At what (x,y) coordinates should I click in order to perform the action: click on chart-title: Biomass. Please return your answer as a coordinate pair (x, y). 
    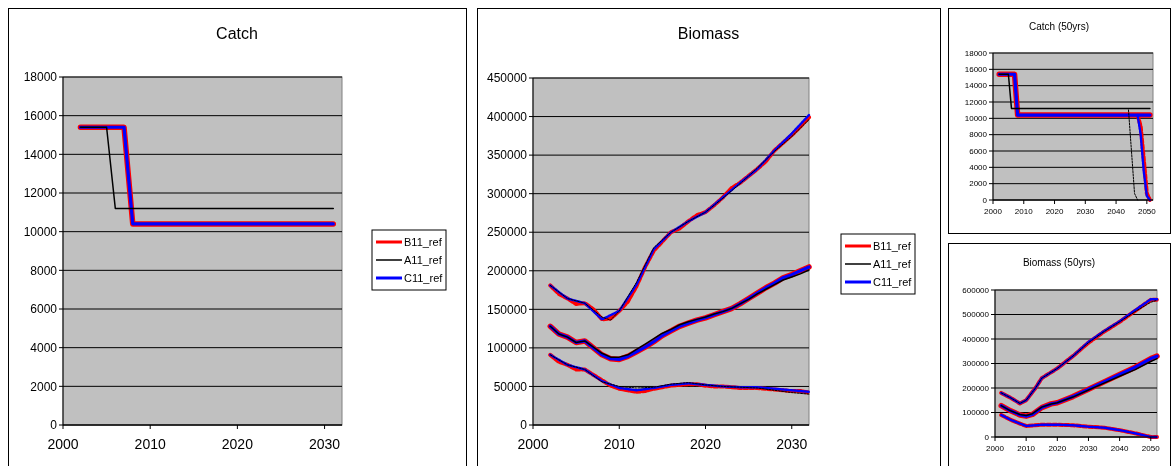
    Looking at the image, I should click on (708, 33).